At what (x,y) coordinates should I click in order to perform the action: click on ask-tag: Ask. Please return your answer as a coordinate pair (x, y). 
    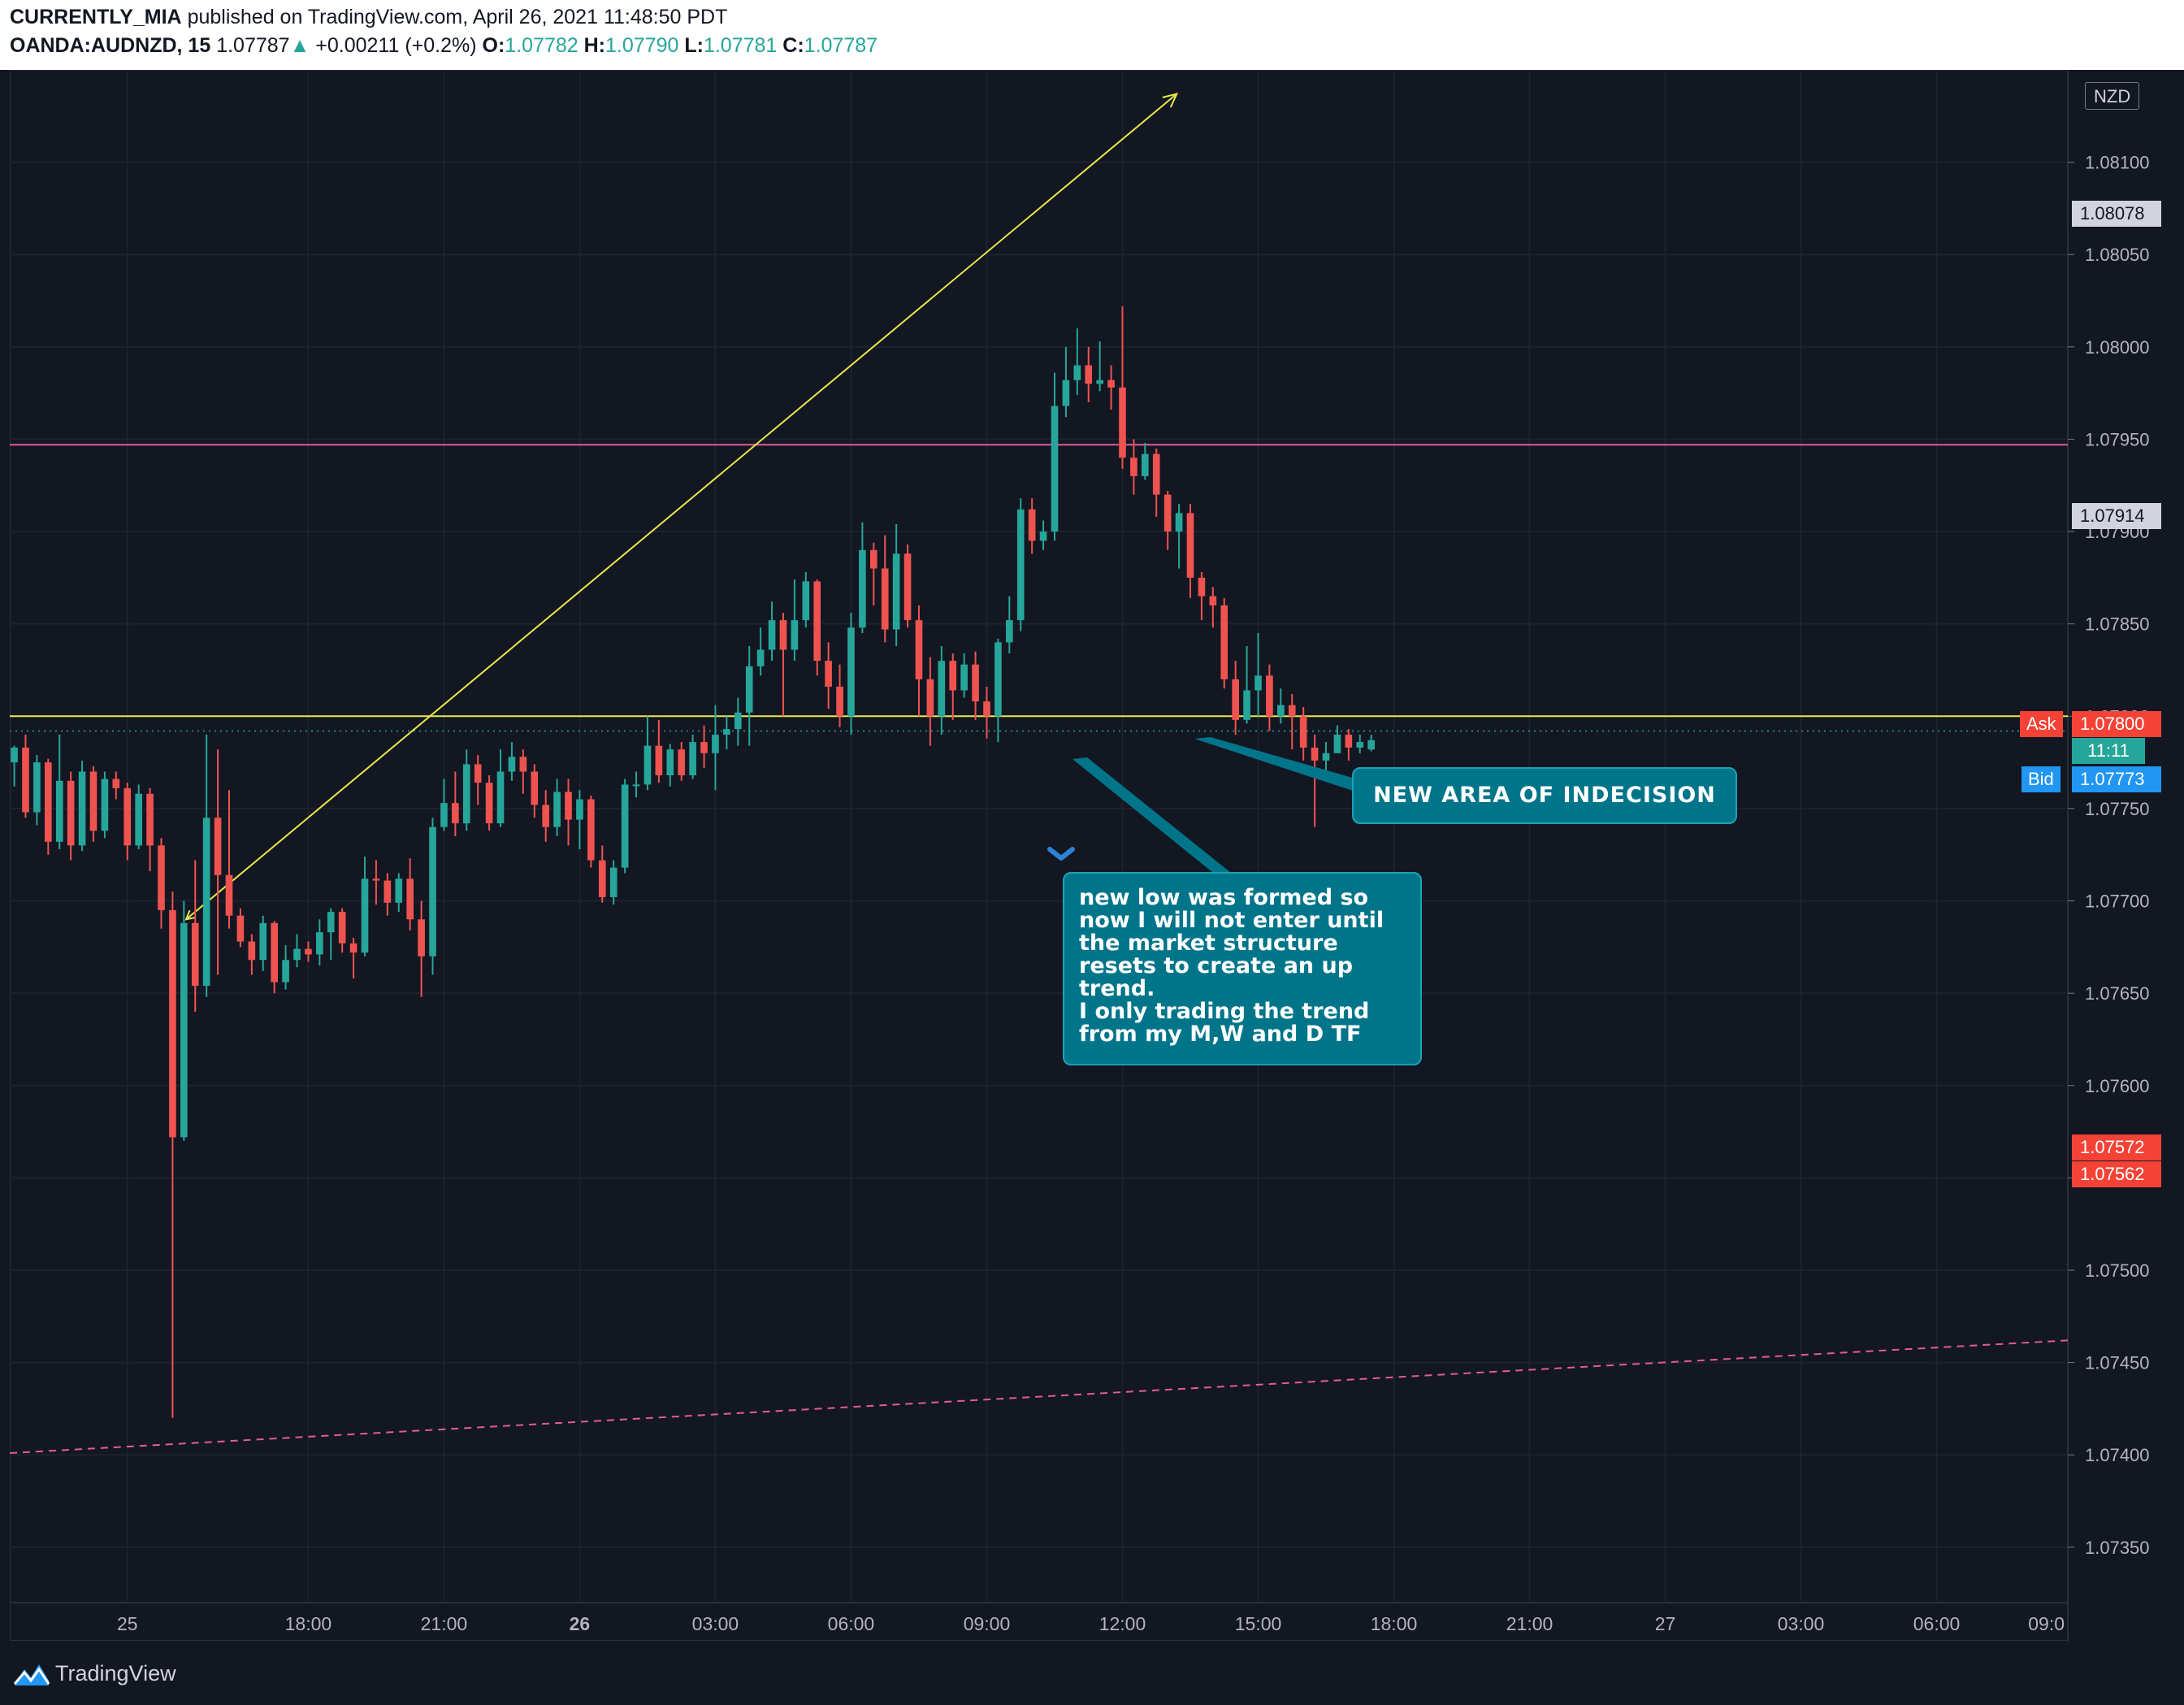
    Looking at the image, I should click on (2041, 724).